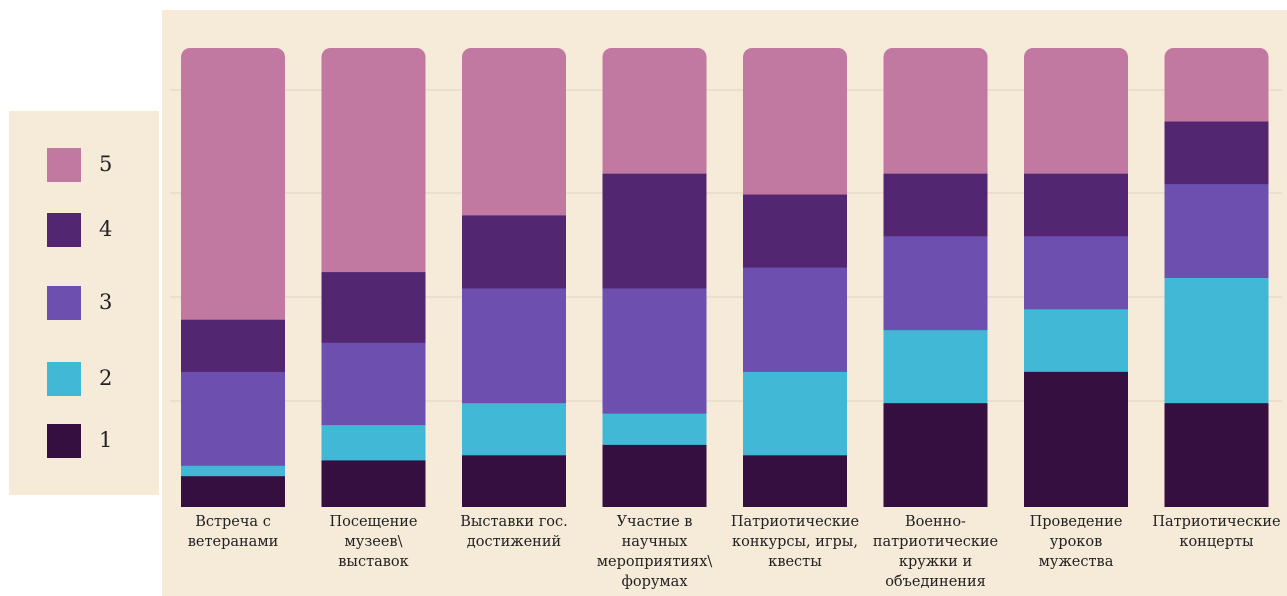 The height and width of the screenshot is (596, 1287). What do you see at coordinates (1216, 532) in the screenshot?
I see `x-tick-label: Патриотические концерты` at bounding box center [1216, 532].